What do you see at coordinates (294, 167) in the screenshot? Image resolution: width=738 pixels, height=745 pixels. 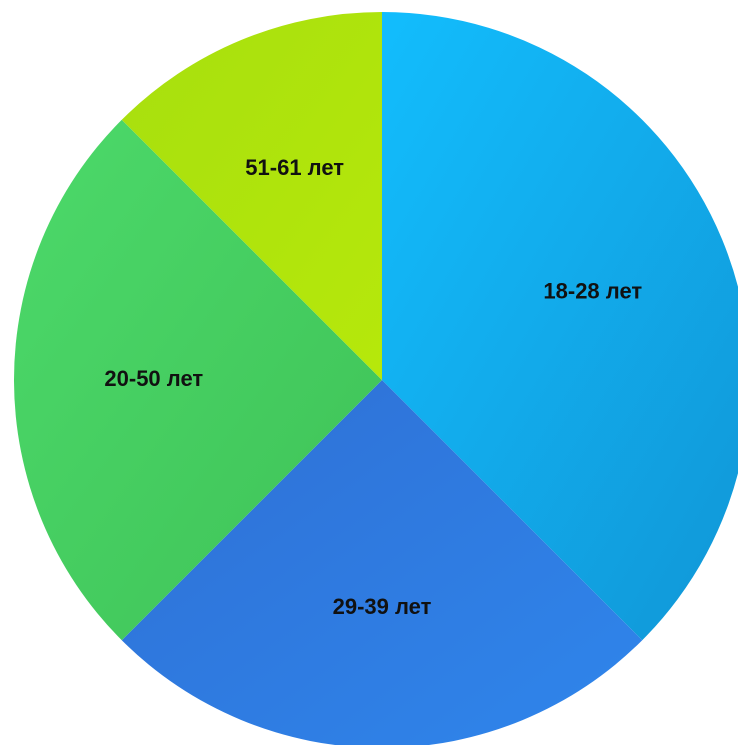 I see `slice-label-4: 51-61 лет` at bounding box center [294, 167].